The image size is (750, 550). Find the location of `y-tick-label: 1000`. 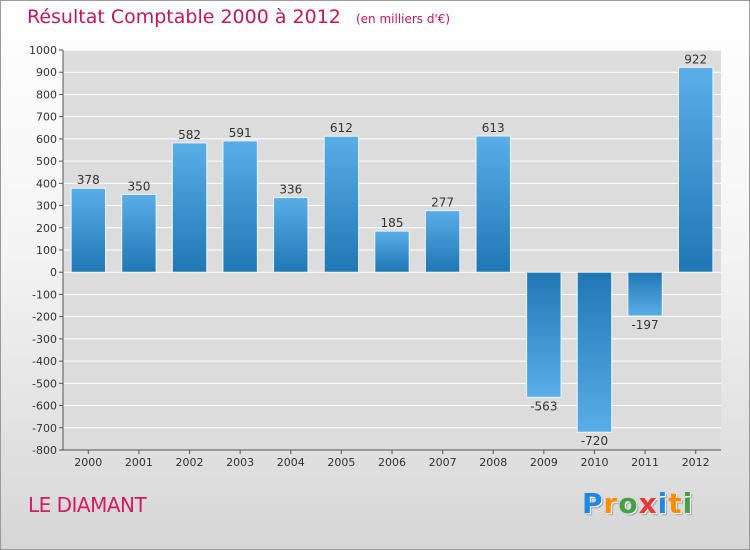

y-tick-label: 1000 is located at coordinates (43, 50).